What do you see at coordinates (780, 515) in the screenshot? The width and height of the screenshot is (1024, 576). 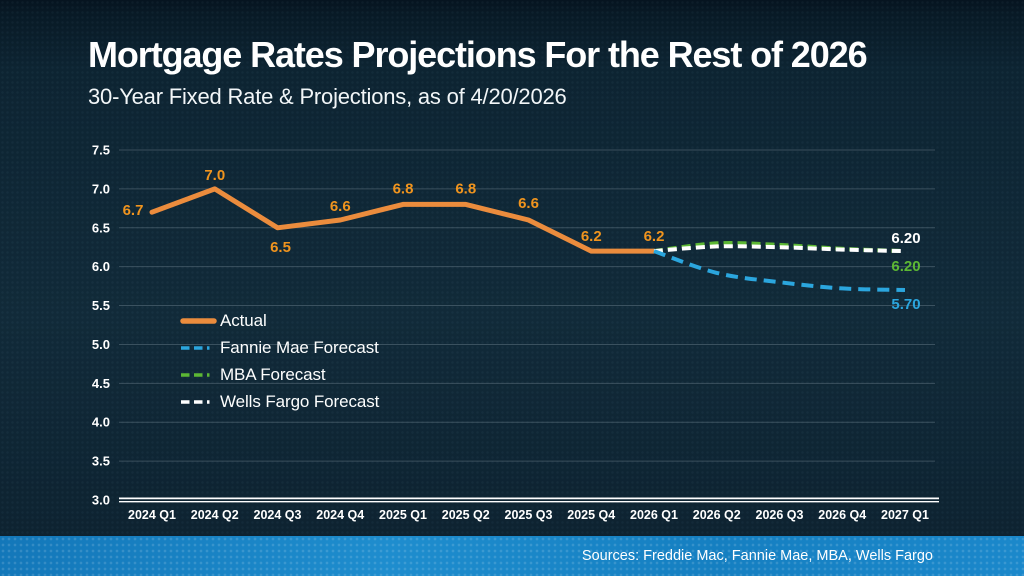 I see `x-axis-tick-label: 2026 Q3` at bounding box center [780, 515].